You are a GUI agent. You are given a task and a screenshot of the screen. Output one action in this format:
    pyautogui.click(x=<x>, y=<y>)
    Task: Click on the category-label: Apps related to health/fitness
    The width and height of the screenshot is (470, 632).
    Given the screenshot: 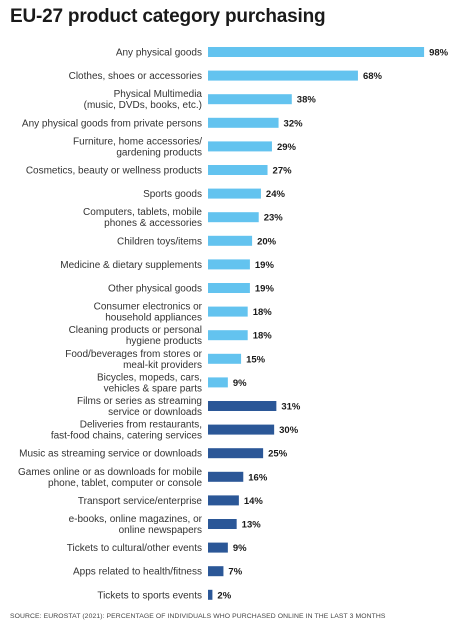 What is the action you would take?
    pyautogui.click(x=137, y=572)
    